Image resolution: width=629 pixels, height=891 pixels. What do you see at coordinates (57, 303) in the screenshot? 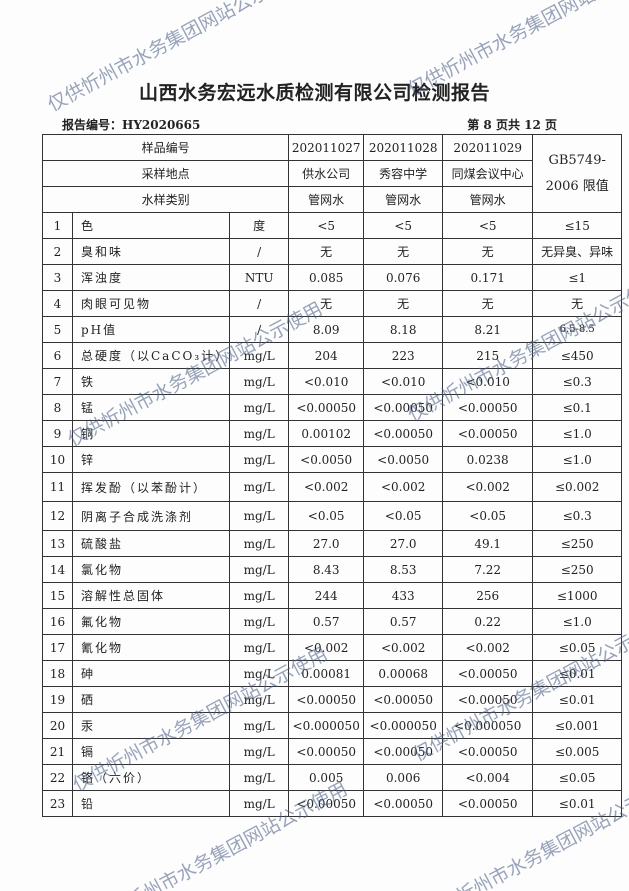
I see `row-number: 4` at bounding box center [57, 303].